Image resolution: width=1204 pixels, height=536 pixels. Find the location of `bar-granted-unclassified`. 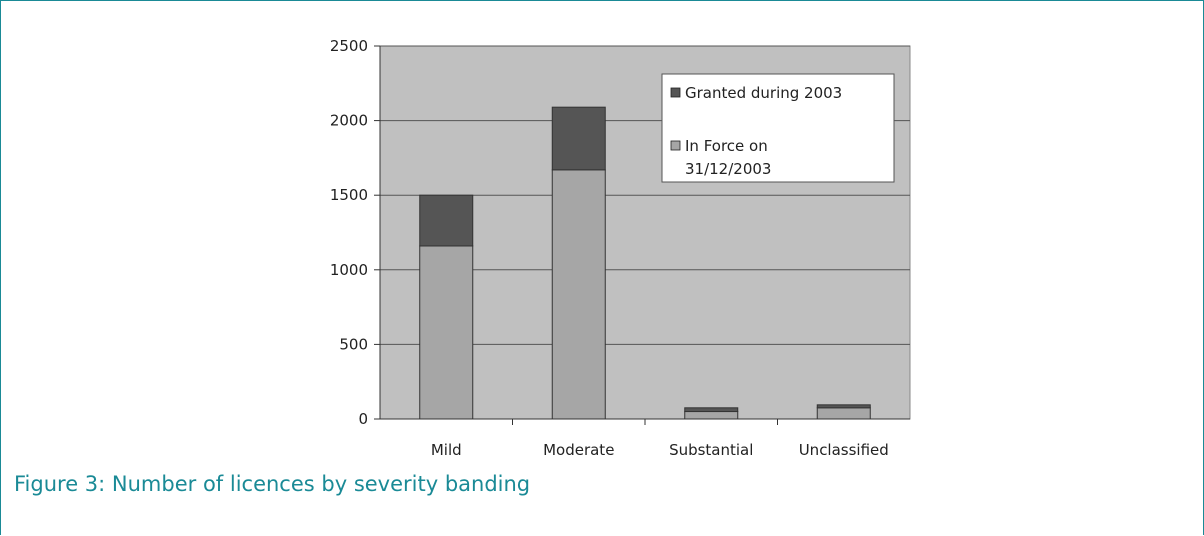

bar-granted-unclassified is located at coordinates (843, 406).